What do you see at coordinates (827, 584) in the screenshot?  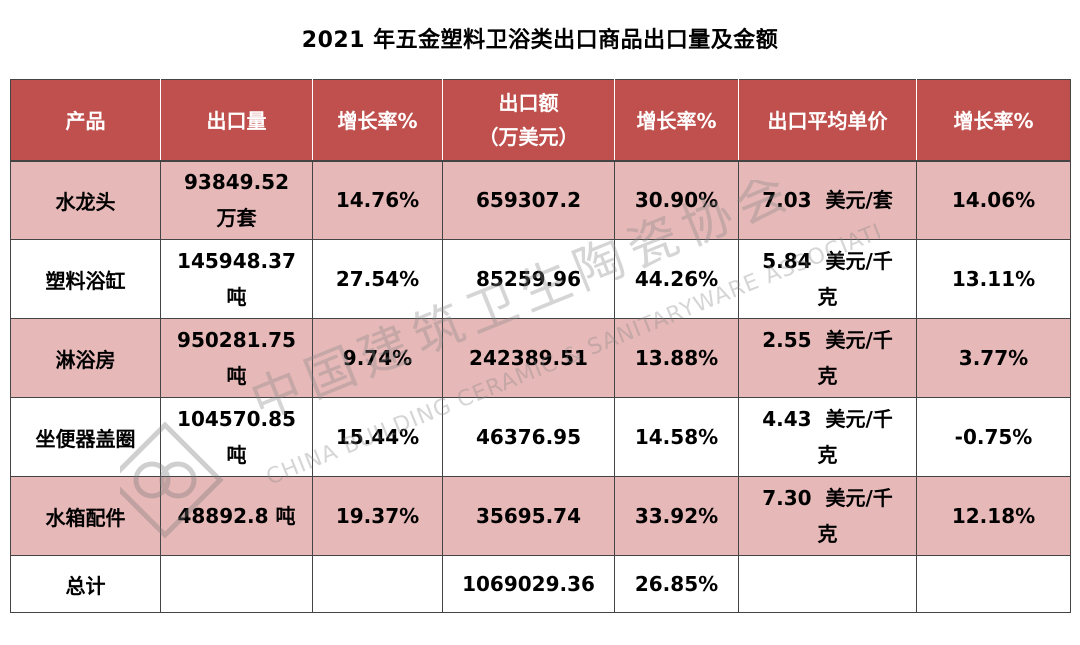 I see `cell-total-price` at bounding box center [827, 584].